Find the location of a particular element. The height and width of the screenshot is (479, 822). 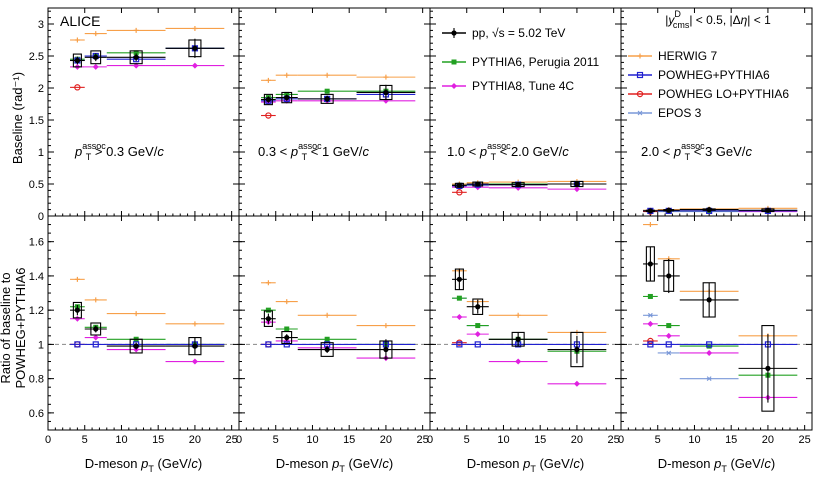

bottom-panel-1-data-marker-0-dot is located at coordinates (268, 319).